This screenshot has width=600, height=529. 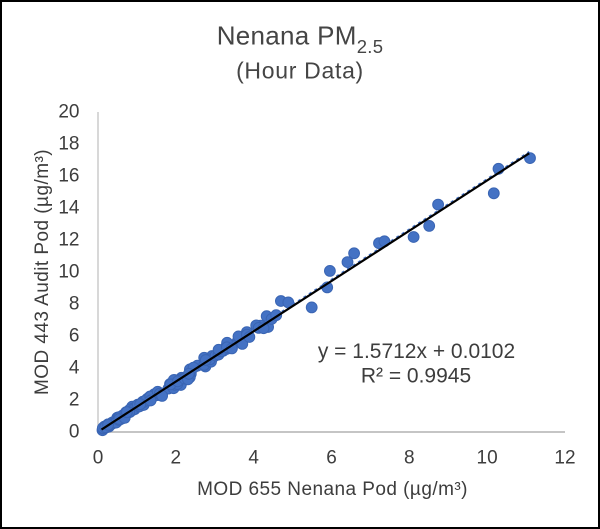 I want to click on svg-text: 16, so click(x=68, y=175).